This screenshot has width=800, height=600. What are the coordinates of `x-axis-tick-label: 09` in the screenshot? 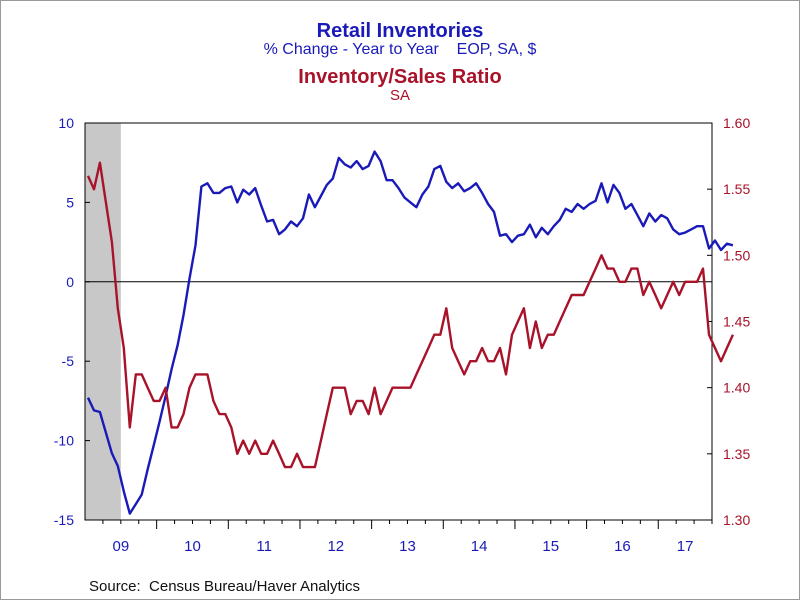 It's located at (120, 546).